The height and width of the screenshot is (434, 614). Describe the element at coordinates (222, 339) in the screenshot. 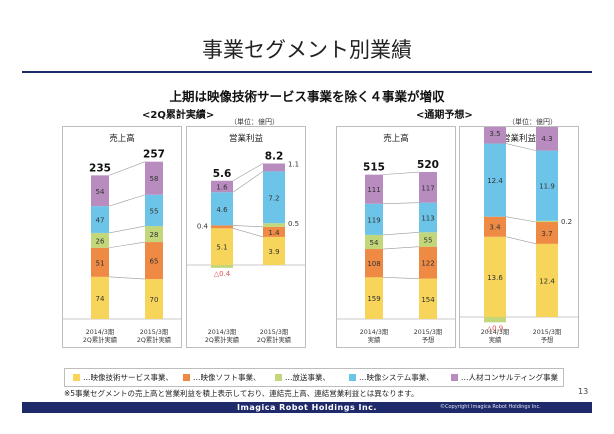

I see `category-label: 2Q累計実績` at that location.